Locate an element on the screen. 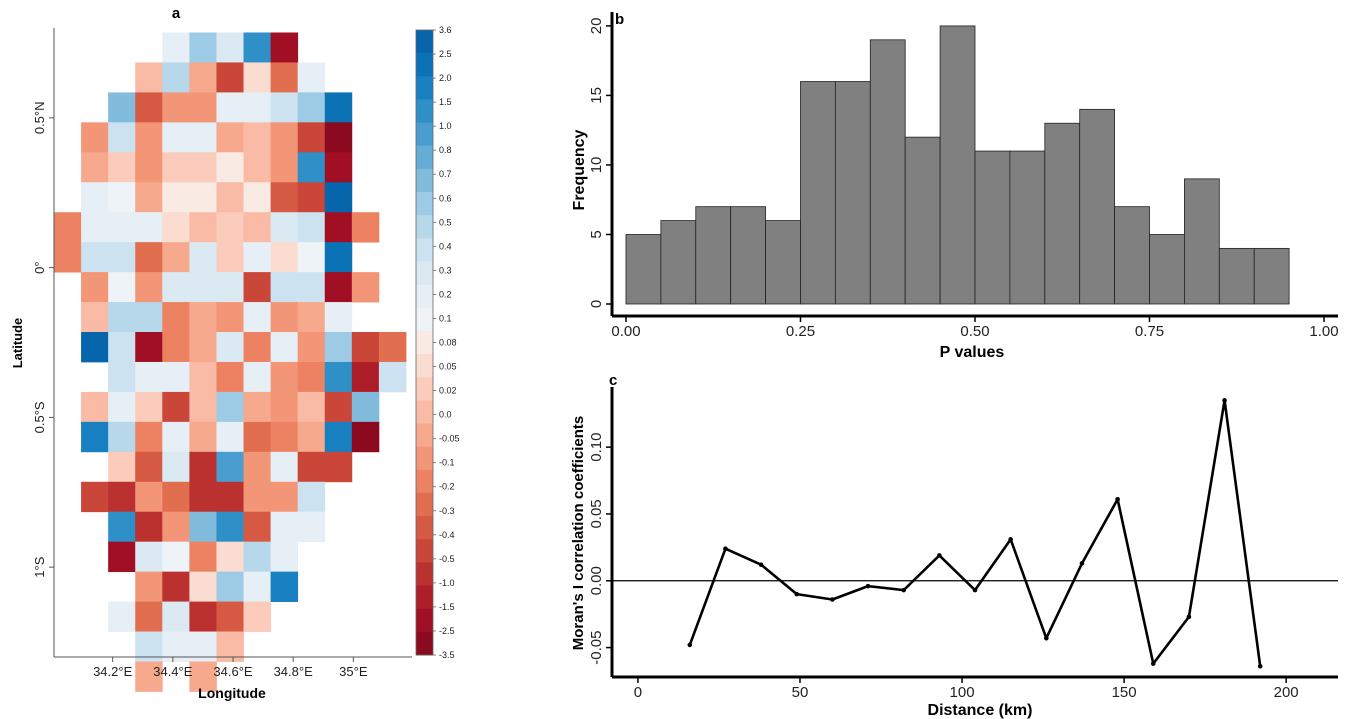 The height and width of the screenshot is (719, 1346). panel-a-x-ticks: 34.2°E 34.4°E 34.6°E 34.8°E 35°E is located at coordinates (230, 668).